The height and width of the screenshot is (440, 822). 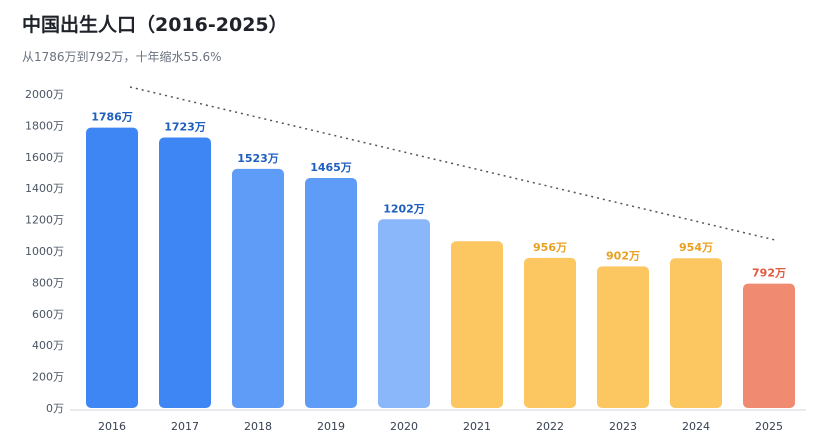 What do you see at coordinates (258, 426) in the screenshot?
I see `x-tick-label: 2018` at bounding box center [258, 426].